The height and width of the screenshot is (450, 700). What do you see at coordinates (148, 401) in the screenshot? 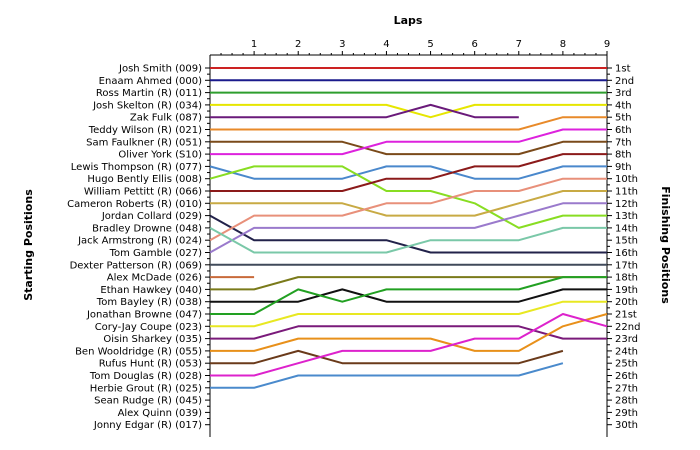
I see `start-position-label: Sean Rudge (R) (045)` at bounding box center [148, 401].